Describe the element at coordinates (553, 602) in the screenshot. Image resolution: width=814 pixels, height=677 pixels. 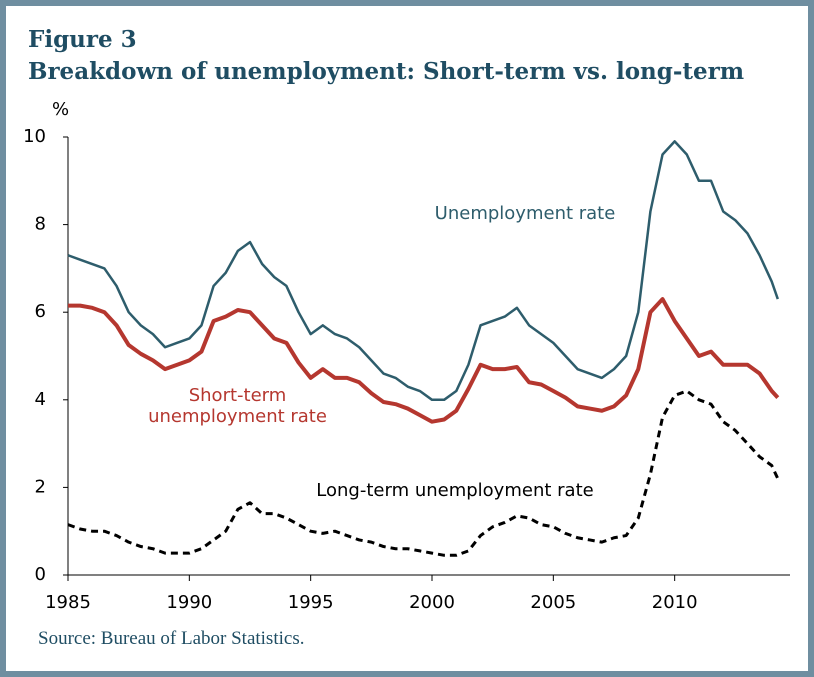
I see `x-tick-label: 2005` at that location.